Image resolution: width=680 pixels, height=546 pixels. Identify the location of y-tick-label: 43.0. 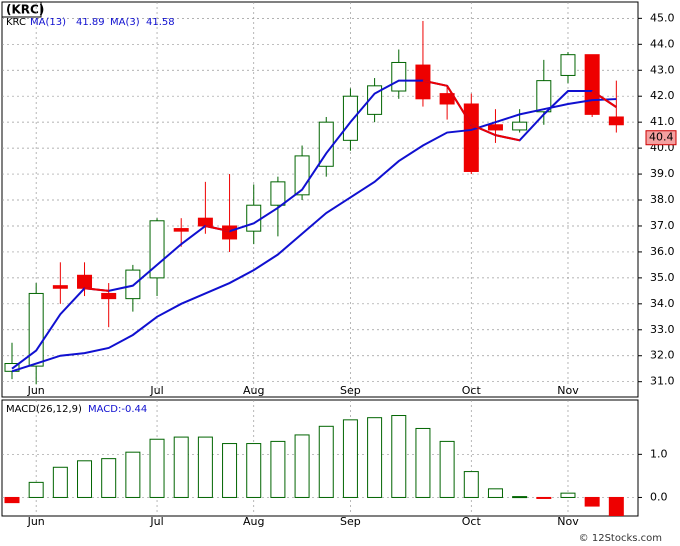
(662, 69).